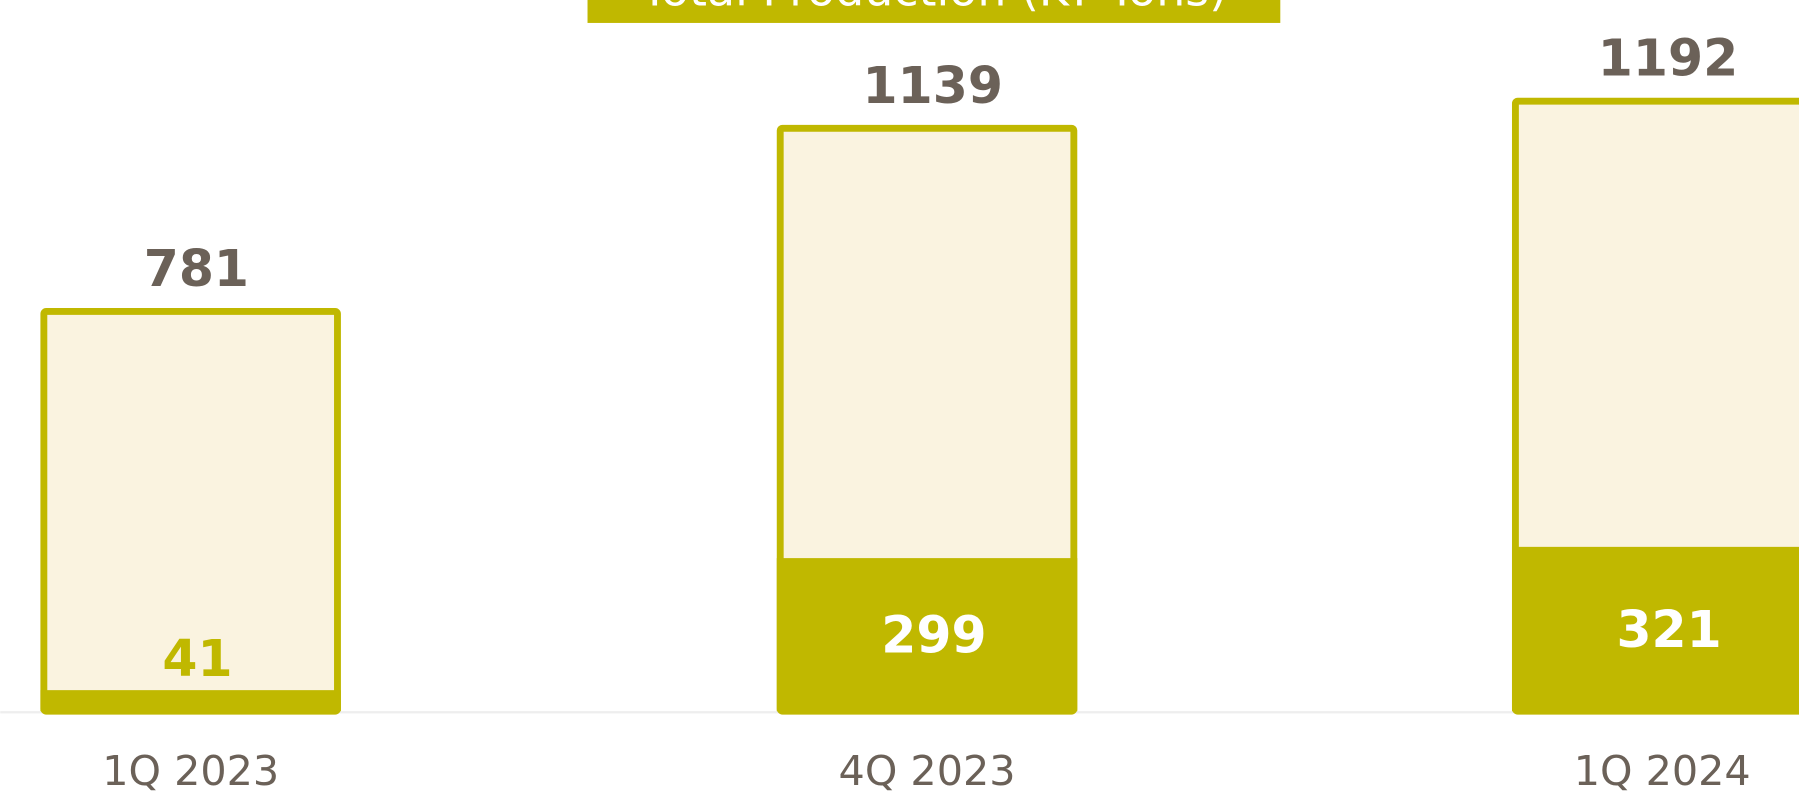  I want to click on x-tick-label: 4Q 2023, so click(927, 771).